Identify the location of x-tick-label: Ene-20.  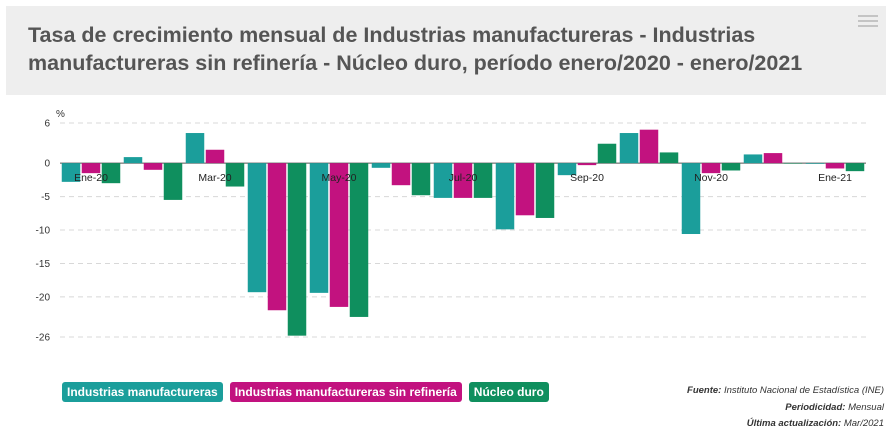
(91, 178).